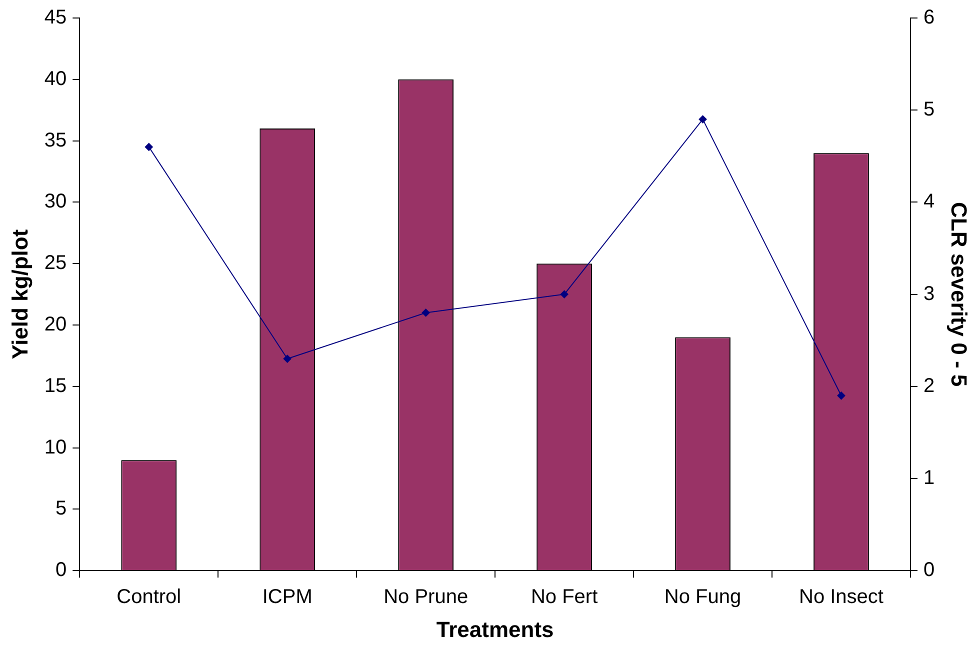  I want to click on y2-tick-label: 1, so click(929, 478).